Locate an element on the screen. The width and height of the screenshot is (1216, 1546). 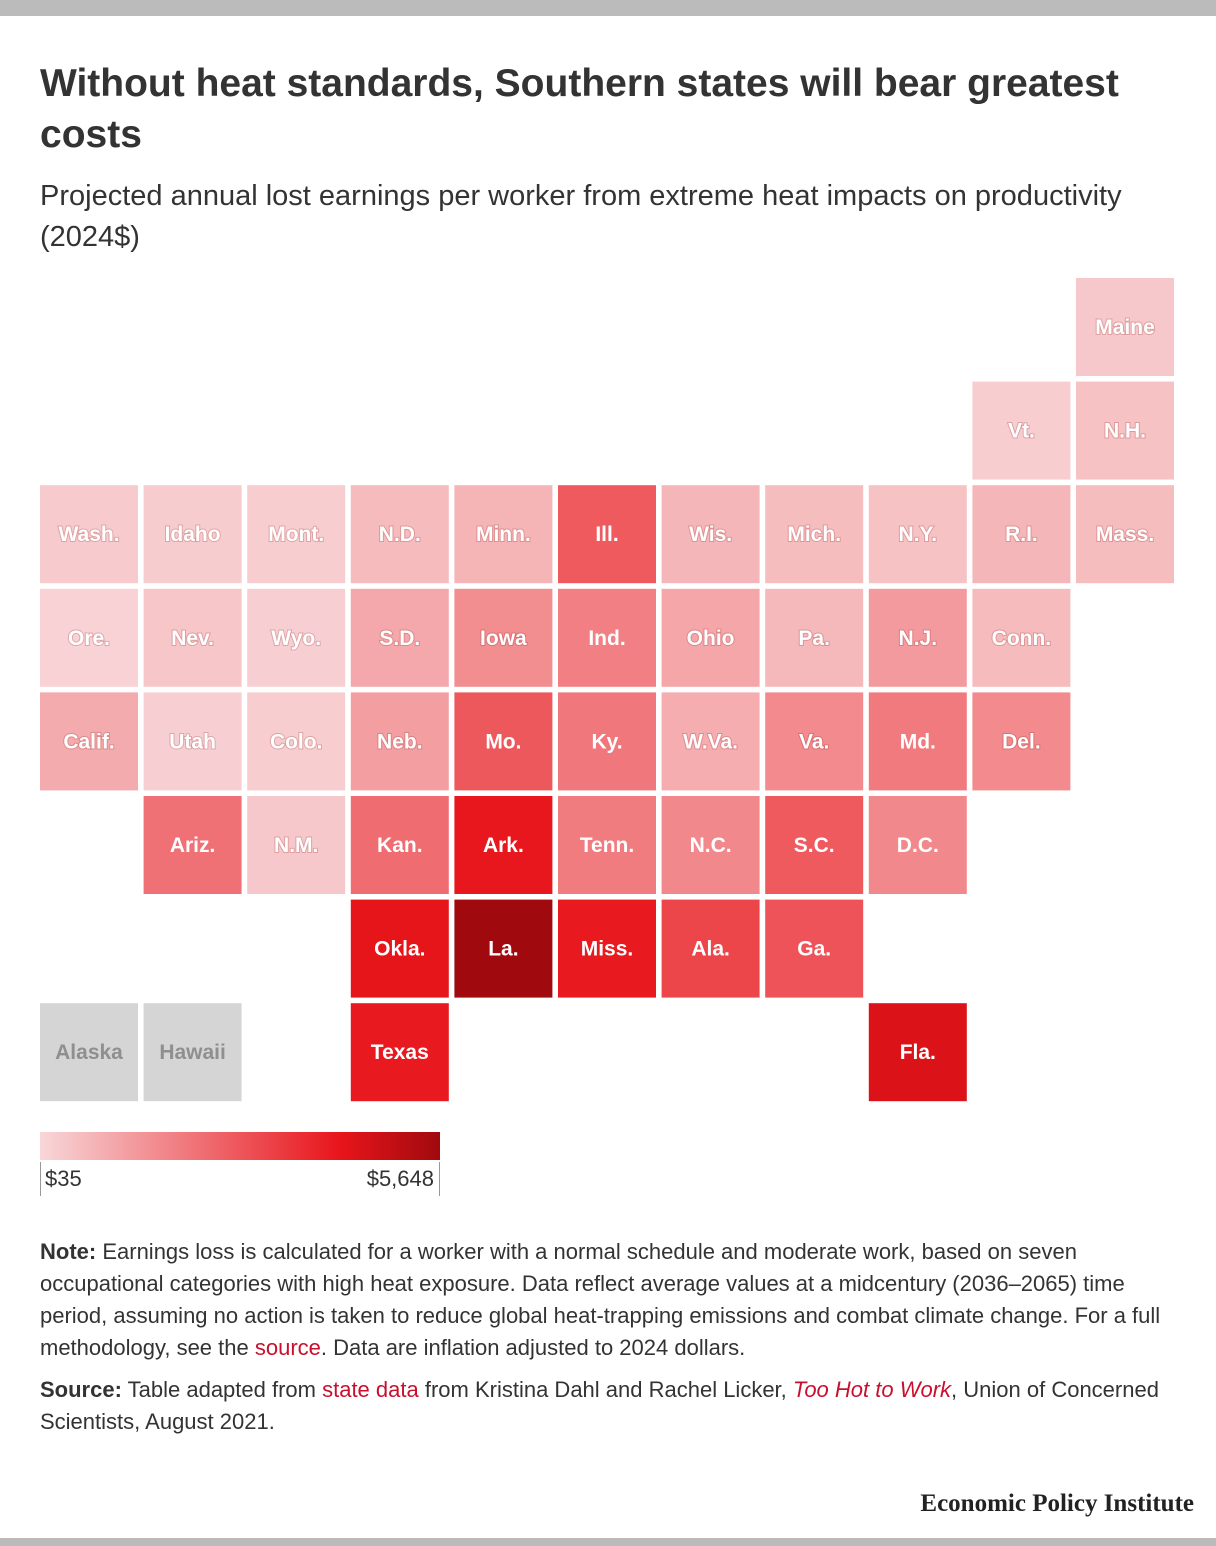
state-tile-r-i: R.I. is located at coordinates (1021, 534).